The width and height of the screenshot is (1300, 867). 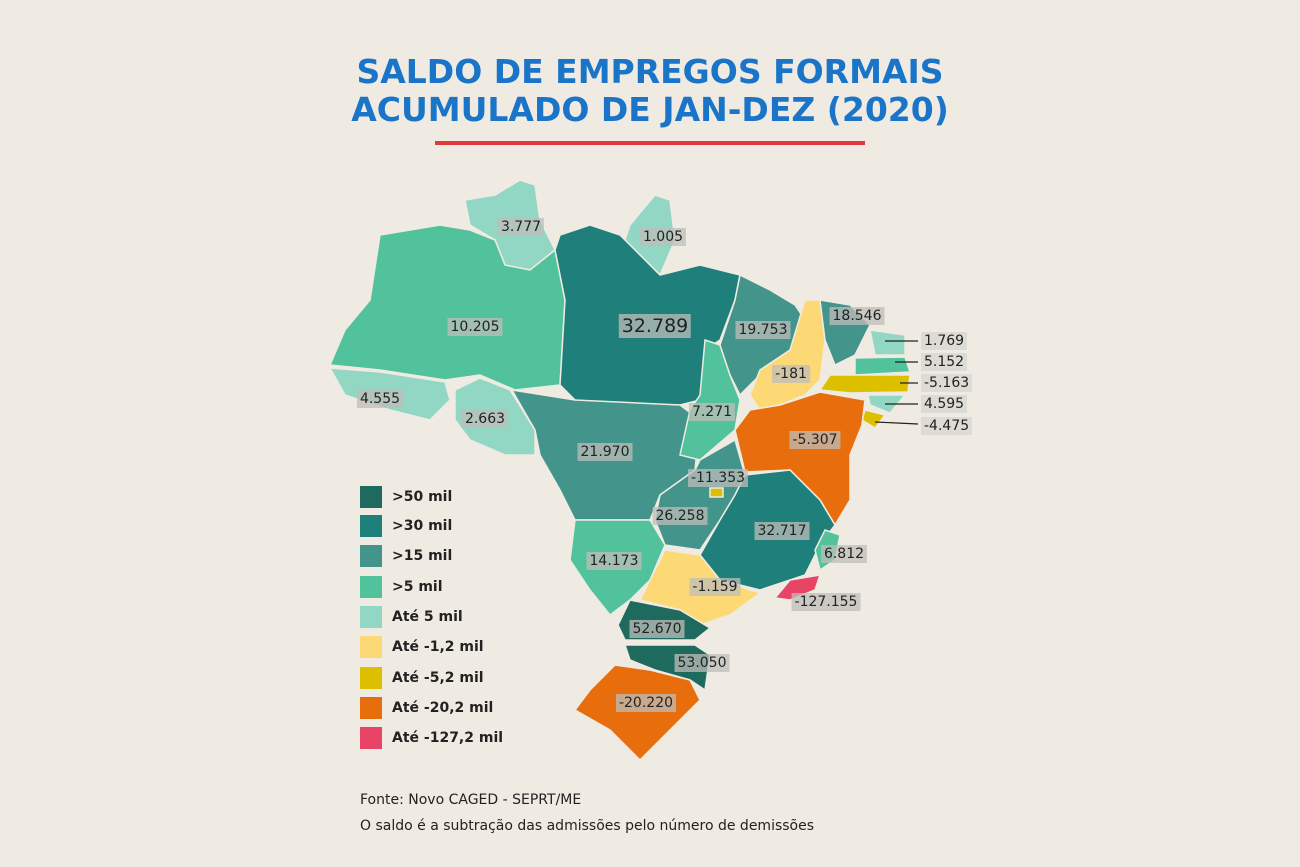 What do you see at coordinates (422, 526) in the screenshot?
I see `legend-label: >30 mil` at bounding box center [422, 526].